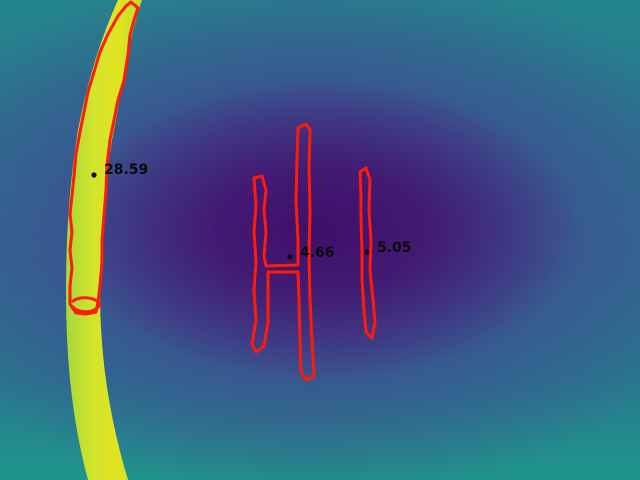 The image size is (640, 480). What do you see at coordinates (283, 252) in the screenshot?
I see `region-2-contour` at bounding box center [283, 252].